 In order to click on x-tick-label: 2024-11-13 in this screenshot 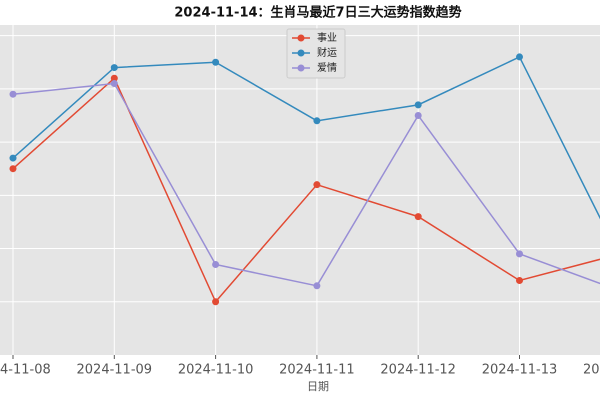, I will do `click(520, 370)`.